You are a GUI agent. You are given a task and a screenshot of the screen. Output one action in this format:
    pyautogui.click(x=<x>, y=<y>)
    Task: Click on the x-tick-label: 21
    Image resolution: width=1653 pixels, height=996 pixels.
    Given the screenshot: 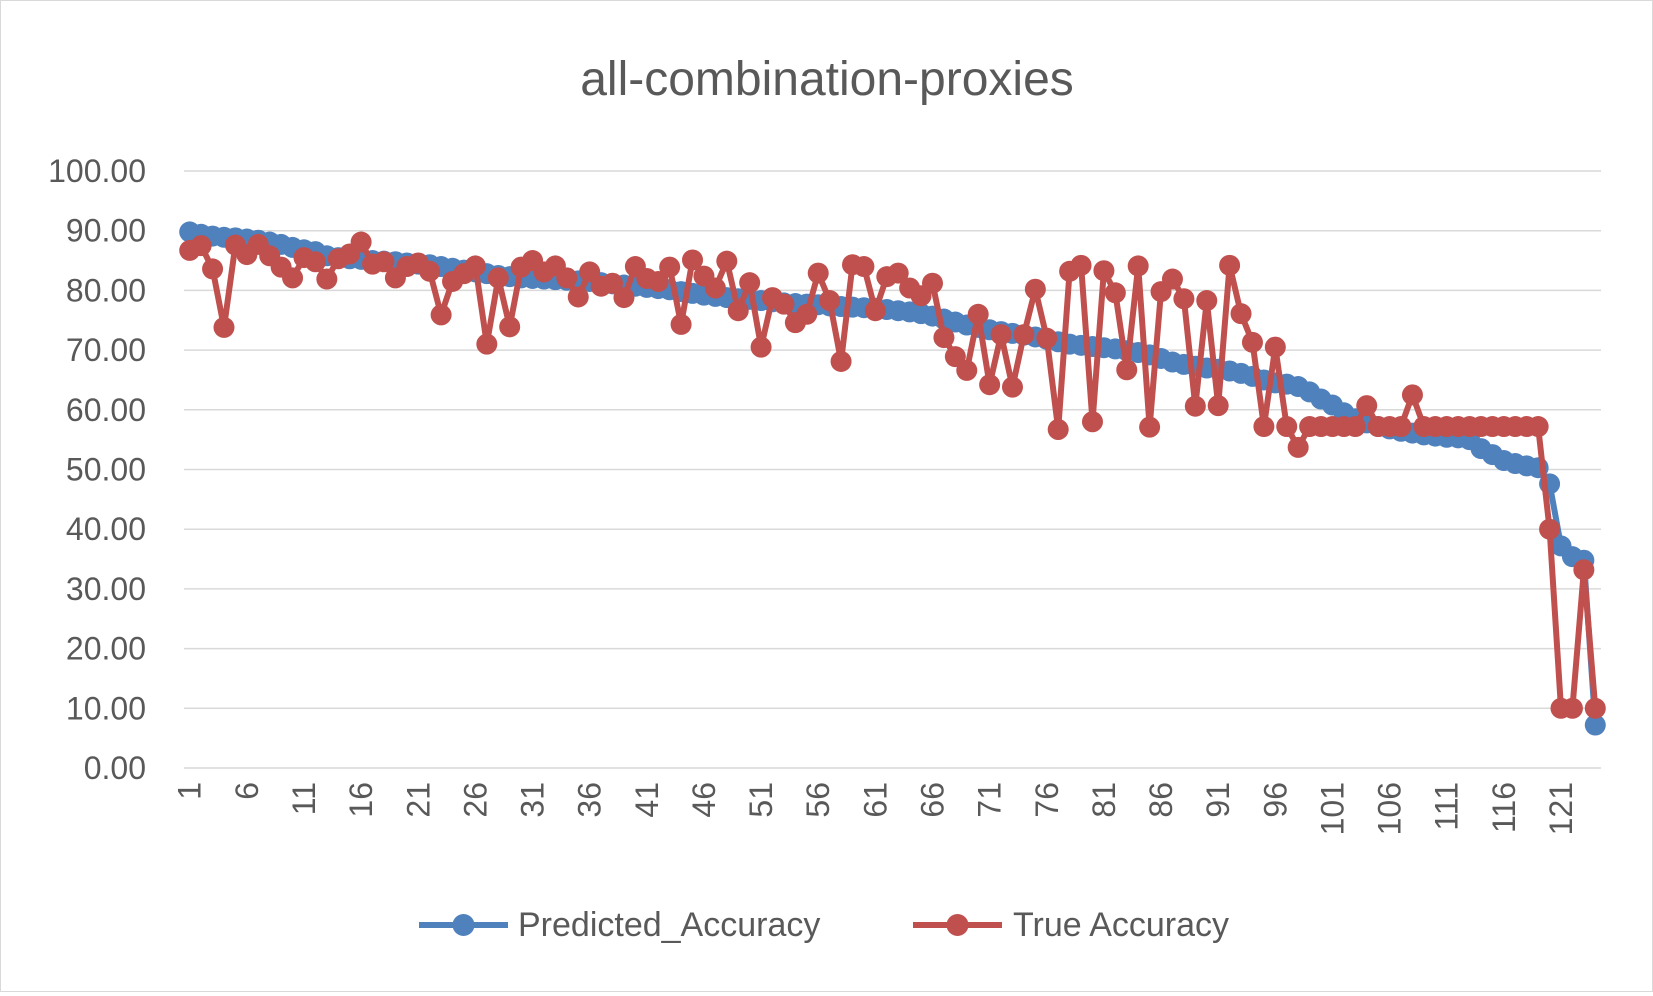 What is the action you would take?
    pyautogui.click(x=418, y=800)
    